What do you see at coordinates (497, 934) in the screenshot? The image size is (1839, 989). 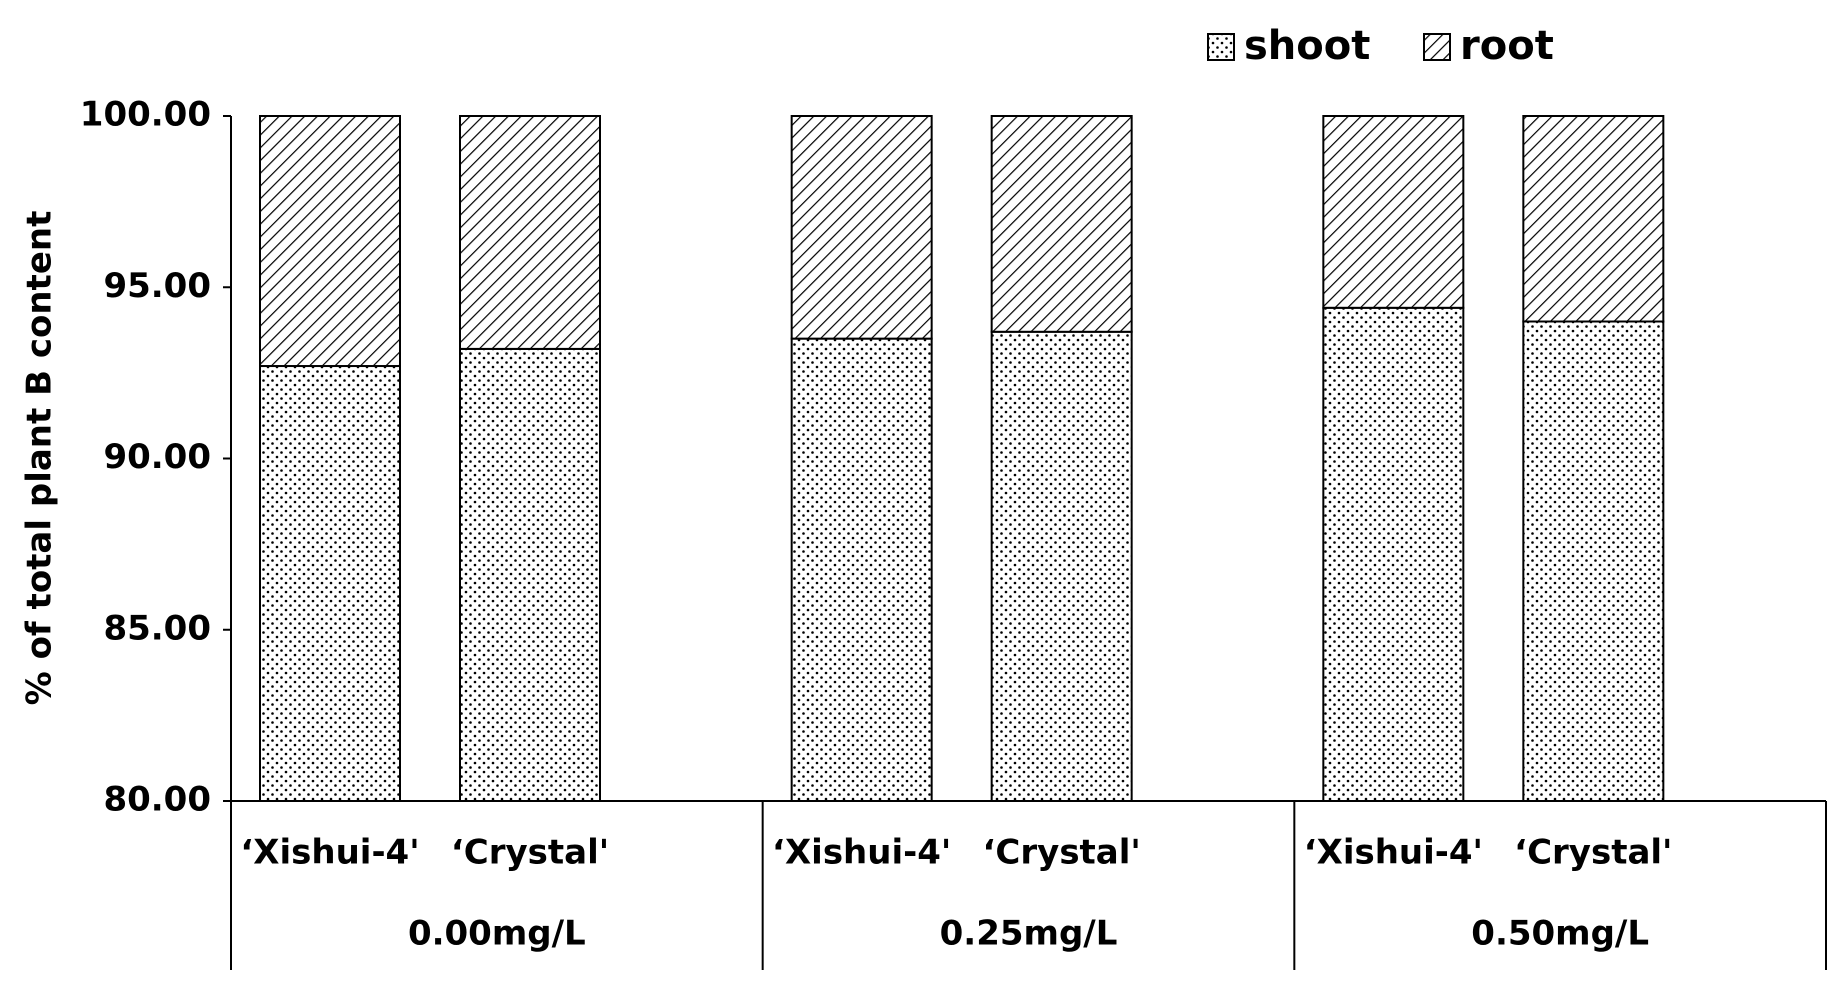 I see `group-label: 0.00mg/L` at bounding box center [497, 934].